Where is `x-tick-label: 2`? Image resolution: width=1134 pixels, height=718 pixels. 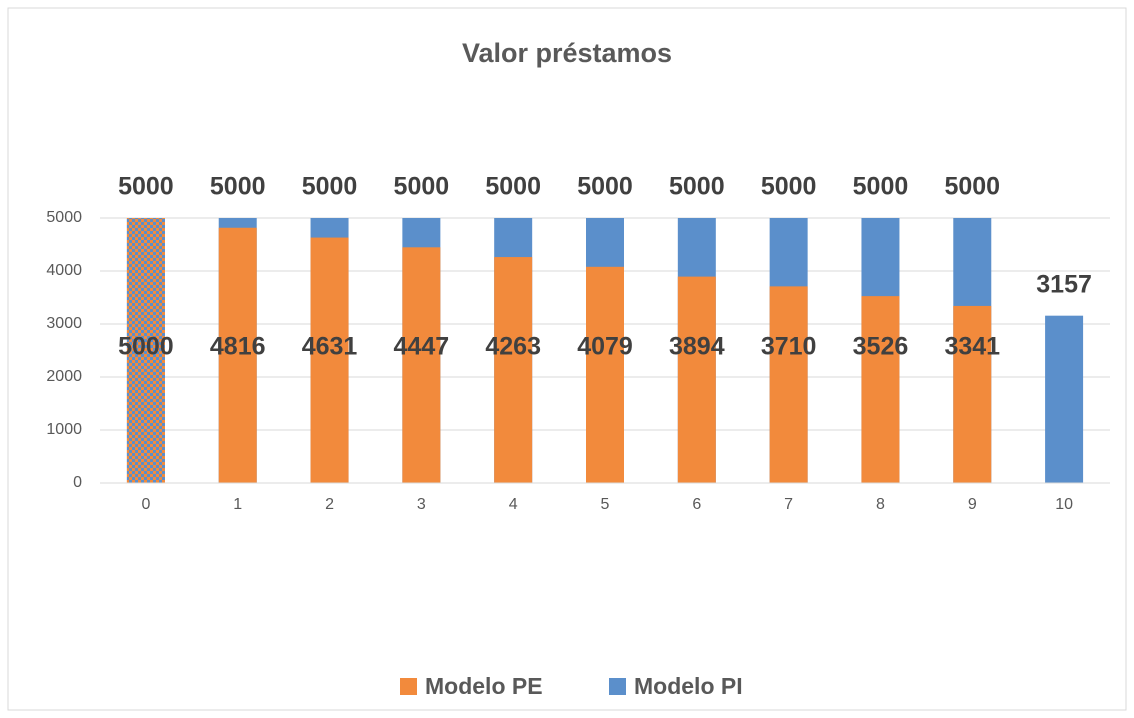 x-tick-label: 2 is located at coordinates (329, 504).